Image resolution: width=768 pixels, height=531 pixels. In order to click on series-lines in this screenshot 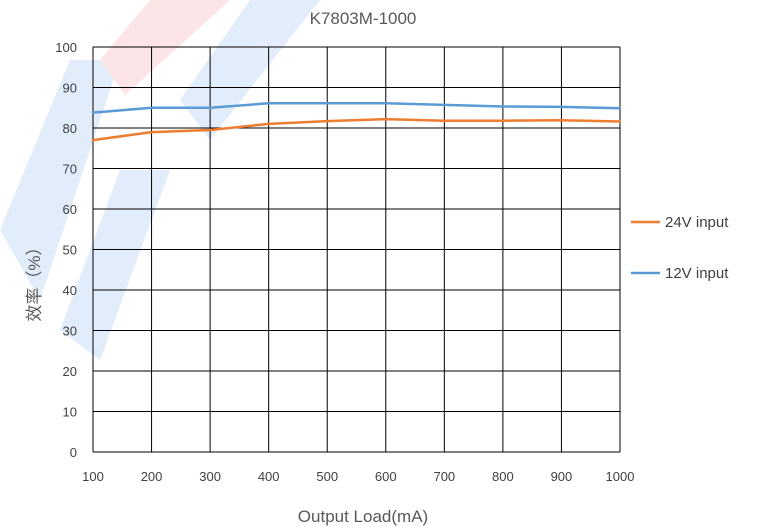, I will do `click(356, 122)`.